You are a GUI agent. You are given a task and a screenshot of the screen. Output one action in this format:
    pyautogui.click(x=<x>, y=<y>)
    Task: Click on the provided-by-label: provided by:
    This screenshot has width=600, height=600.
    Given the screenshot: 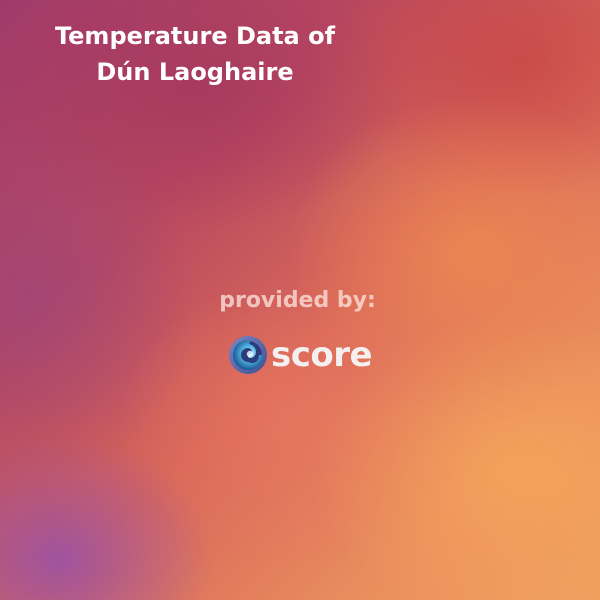 What is the action you would take?
    pyautogui.click(x=297, y=300)
    